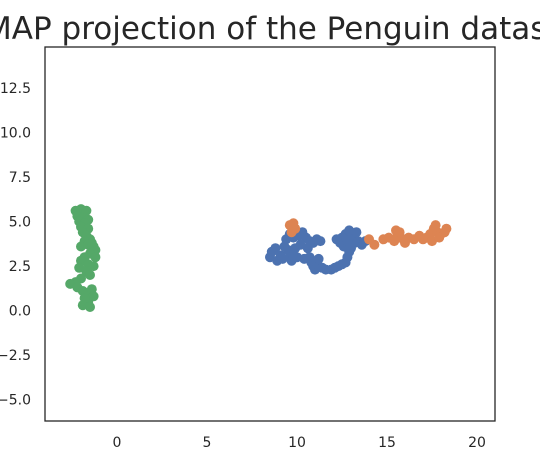 Image resolution: width=540 pixels, height=466 pixels. Describe the element at coordinates (117, 443) in the screenshot. I see `x-tick-label: 0` at that location.